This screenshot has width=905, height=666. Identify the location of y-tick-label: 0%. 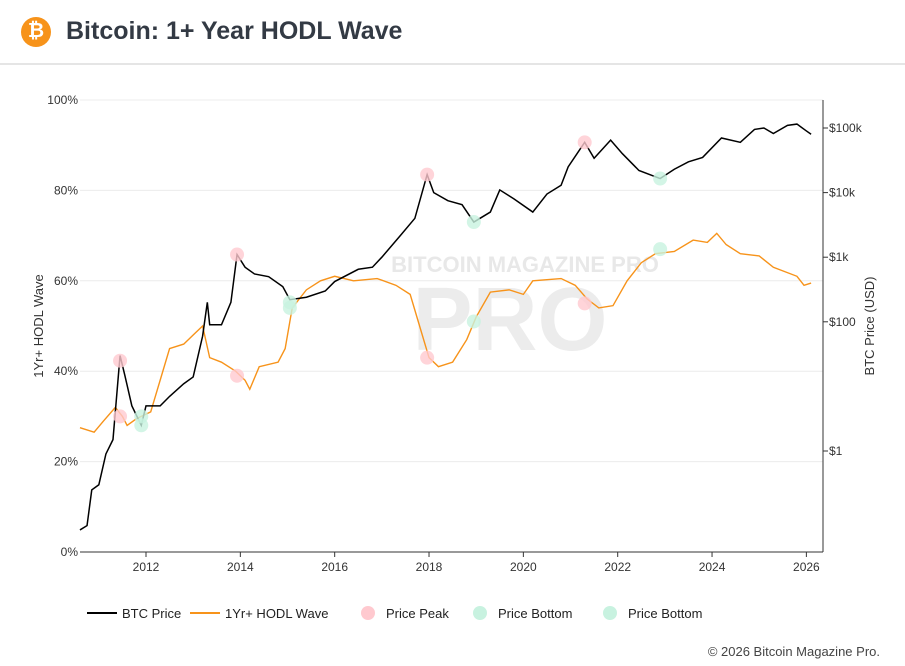
(70, 552).